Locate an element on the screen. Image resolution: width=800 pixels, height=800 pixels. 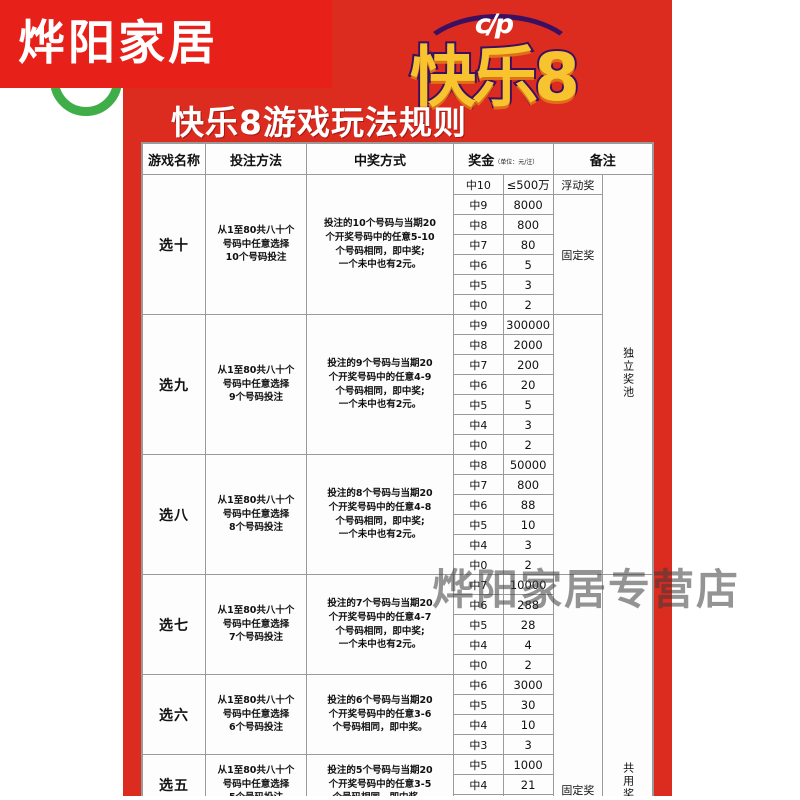
col-header-game: 游戏名称 is located at coordinates (174, 159).